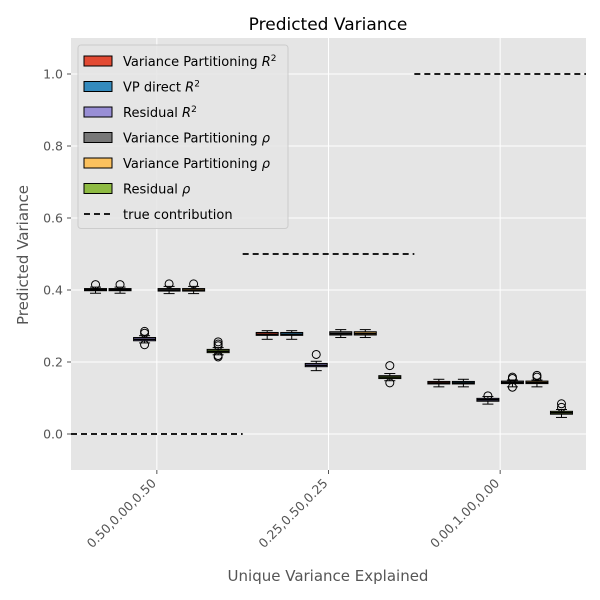  What do you see at coordinates (161, 88) in the screenshot?
I see `legend-label: VP direct R2` at bounding box center [161, 88].